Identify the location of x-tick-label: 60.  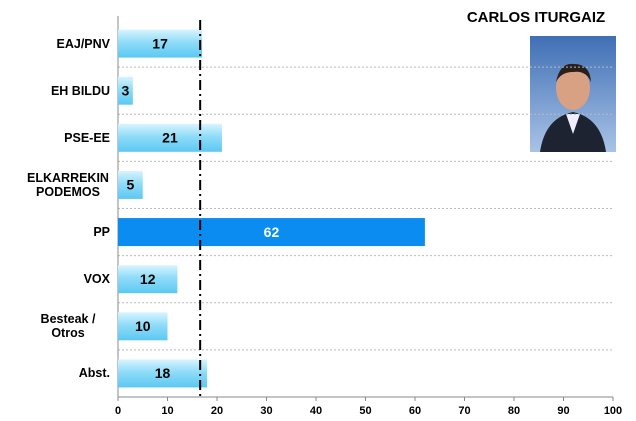
(415, 411).